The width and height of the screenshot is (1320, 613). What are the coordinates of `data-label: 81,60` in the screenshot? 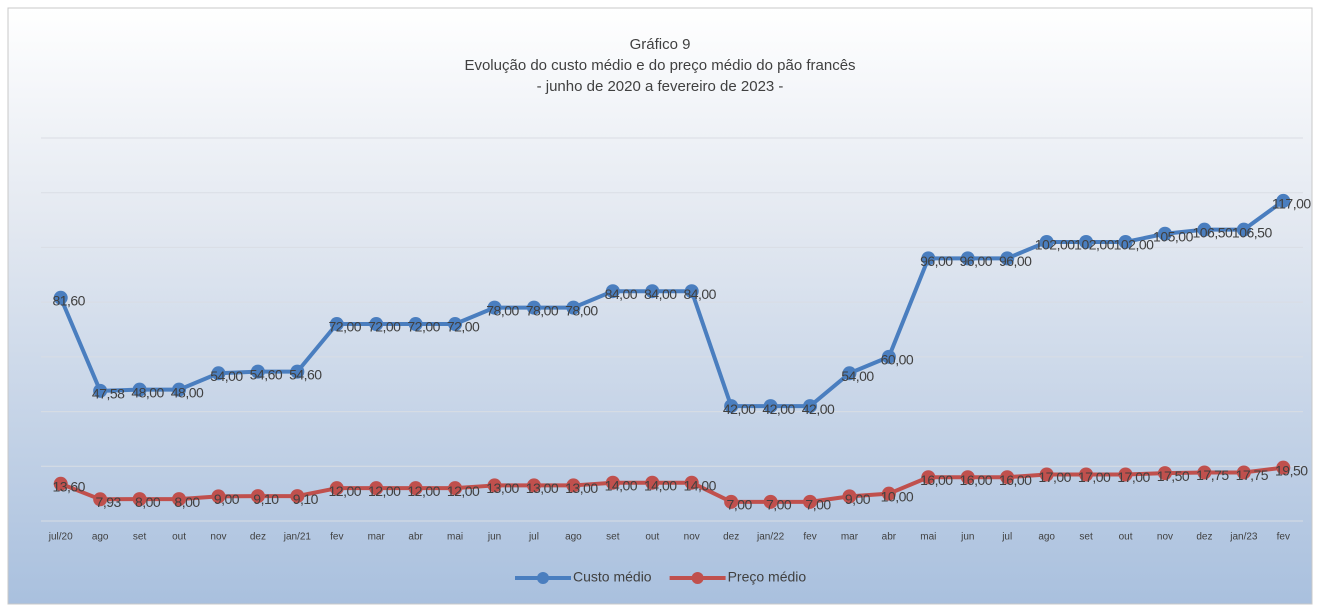 It's located at (68, 300).